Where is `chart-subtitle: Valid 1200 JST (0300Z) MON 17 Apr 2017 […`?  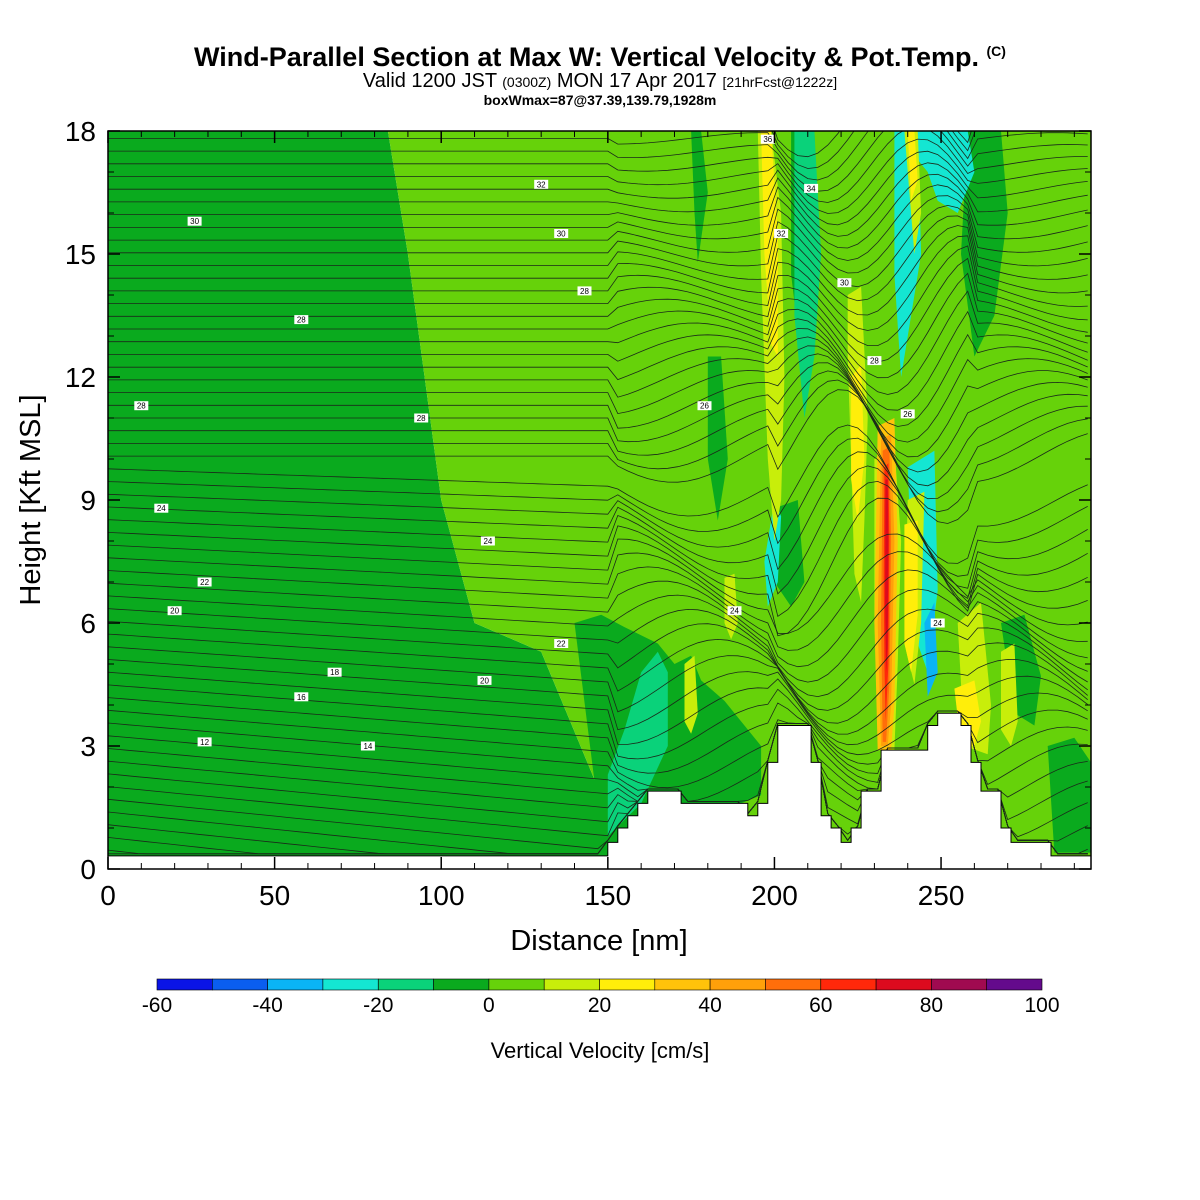
chart-subtitle: Valid 1200 JST (0300Z) MON 17 Apr 2017 [… is located at coordinates (600, 81).